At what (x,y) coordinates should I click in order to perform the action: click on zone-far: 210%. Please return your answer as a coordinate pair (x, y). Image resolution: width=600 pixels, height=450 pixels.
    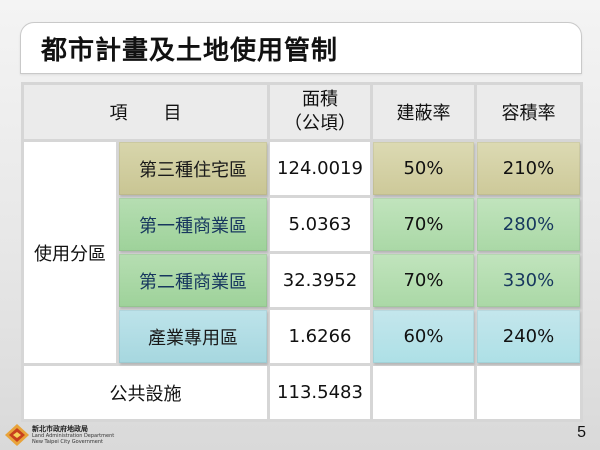
    Looking at the image, I should click on (528, 168).